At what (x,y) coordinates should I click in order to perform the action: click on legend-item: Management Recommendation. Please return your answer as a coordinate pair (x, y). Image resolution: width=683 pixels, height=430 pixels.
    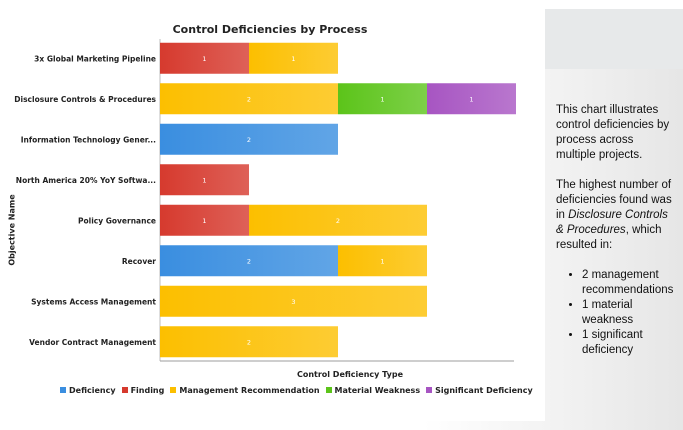
    Looking at the image, I should click on (245, 390).